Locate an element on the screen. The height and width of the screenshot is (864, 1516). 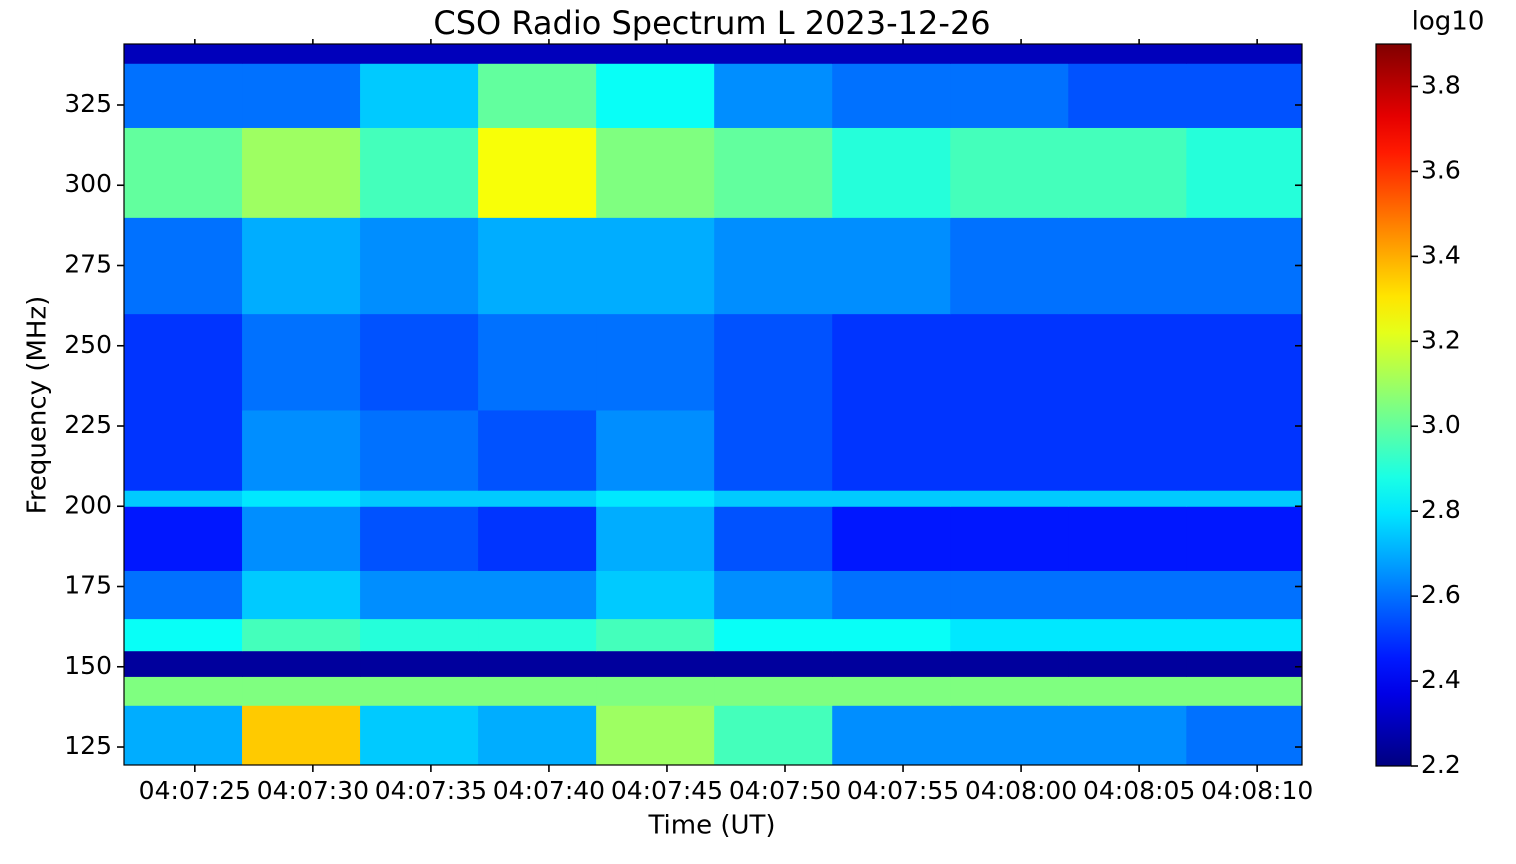
x-axis-label: Time (UT) is located at coordinates (711, 826).